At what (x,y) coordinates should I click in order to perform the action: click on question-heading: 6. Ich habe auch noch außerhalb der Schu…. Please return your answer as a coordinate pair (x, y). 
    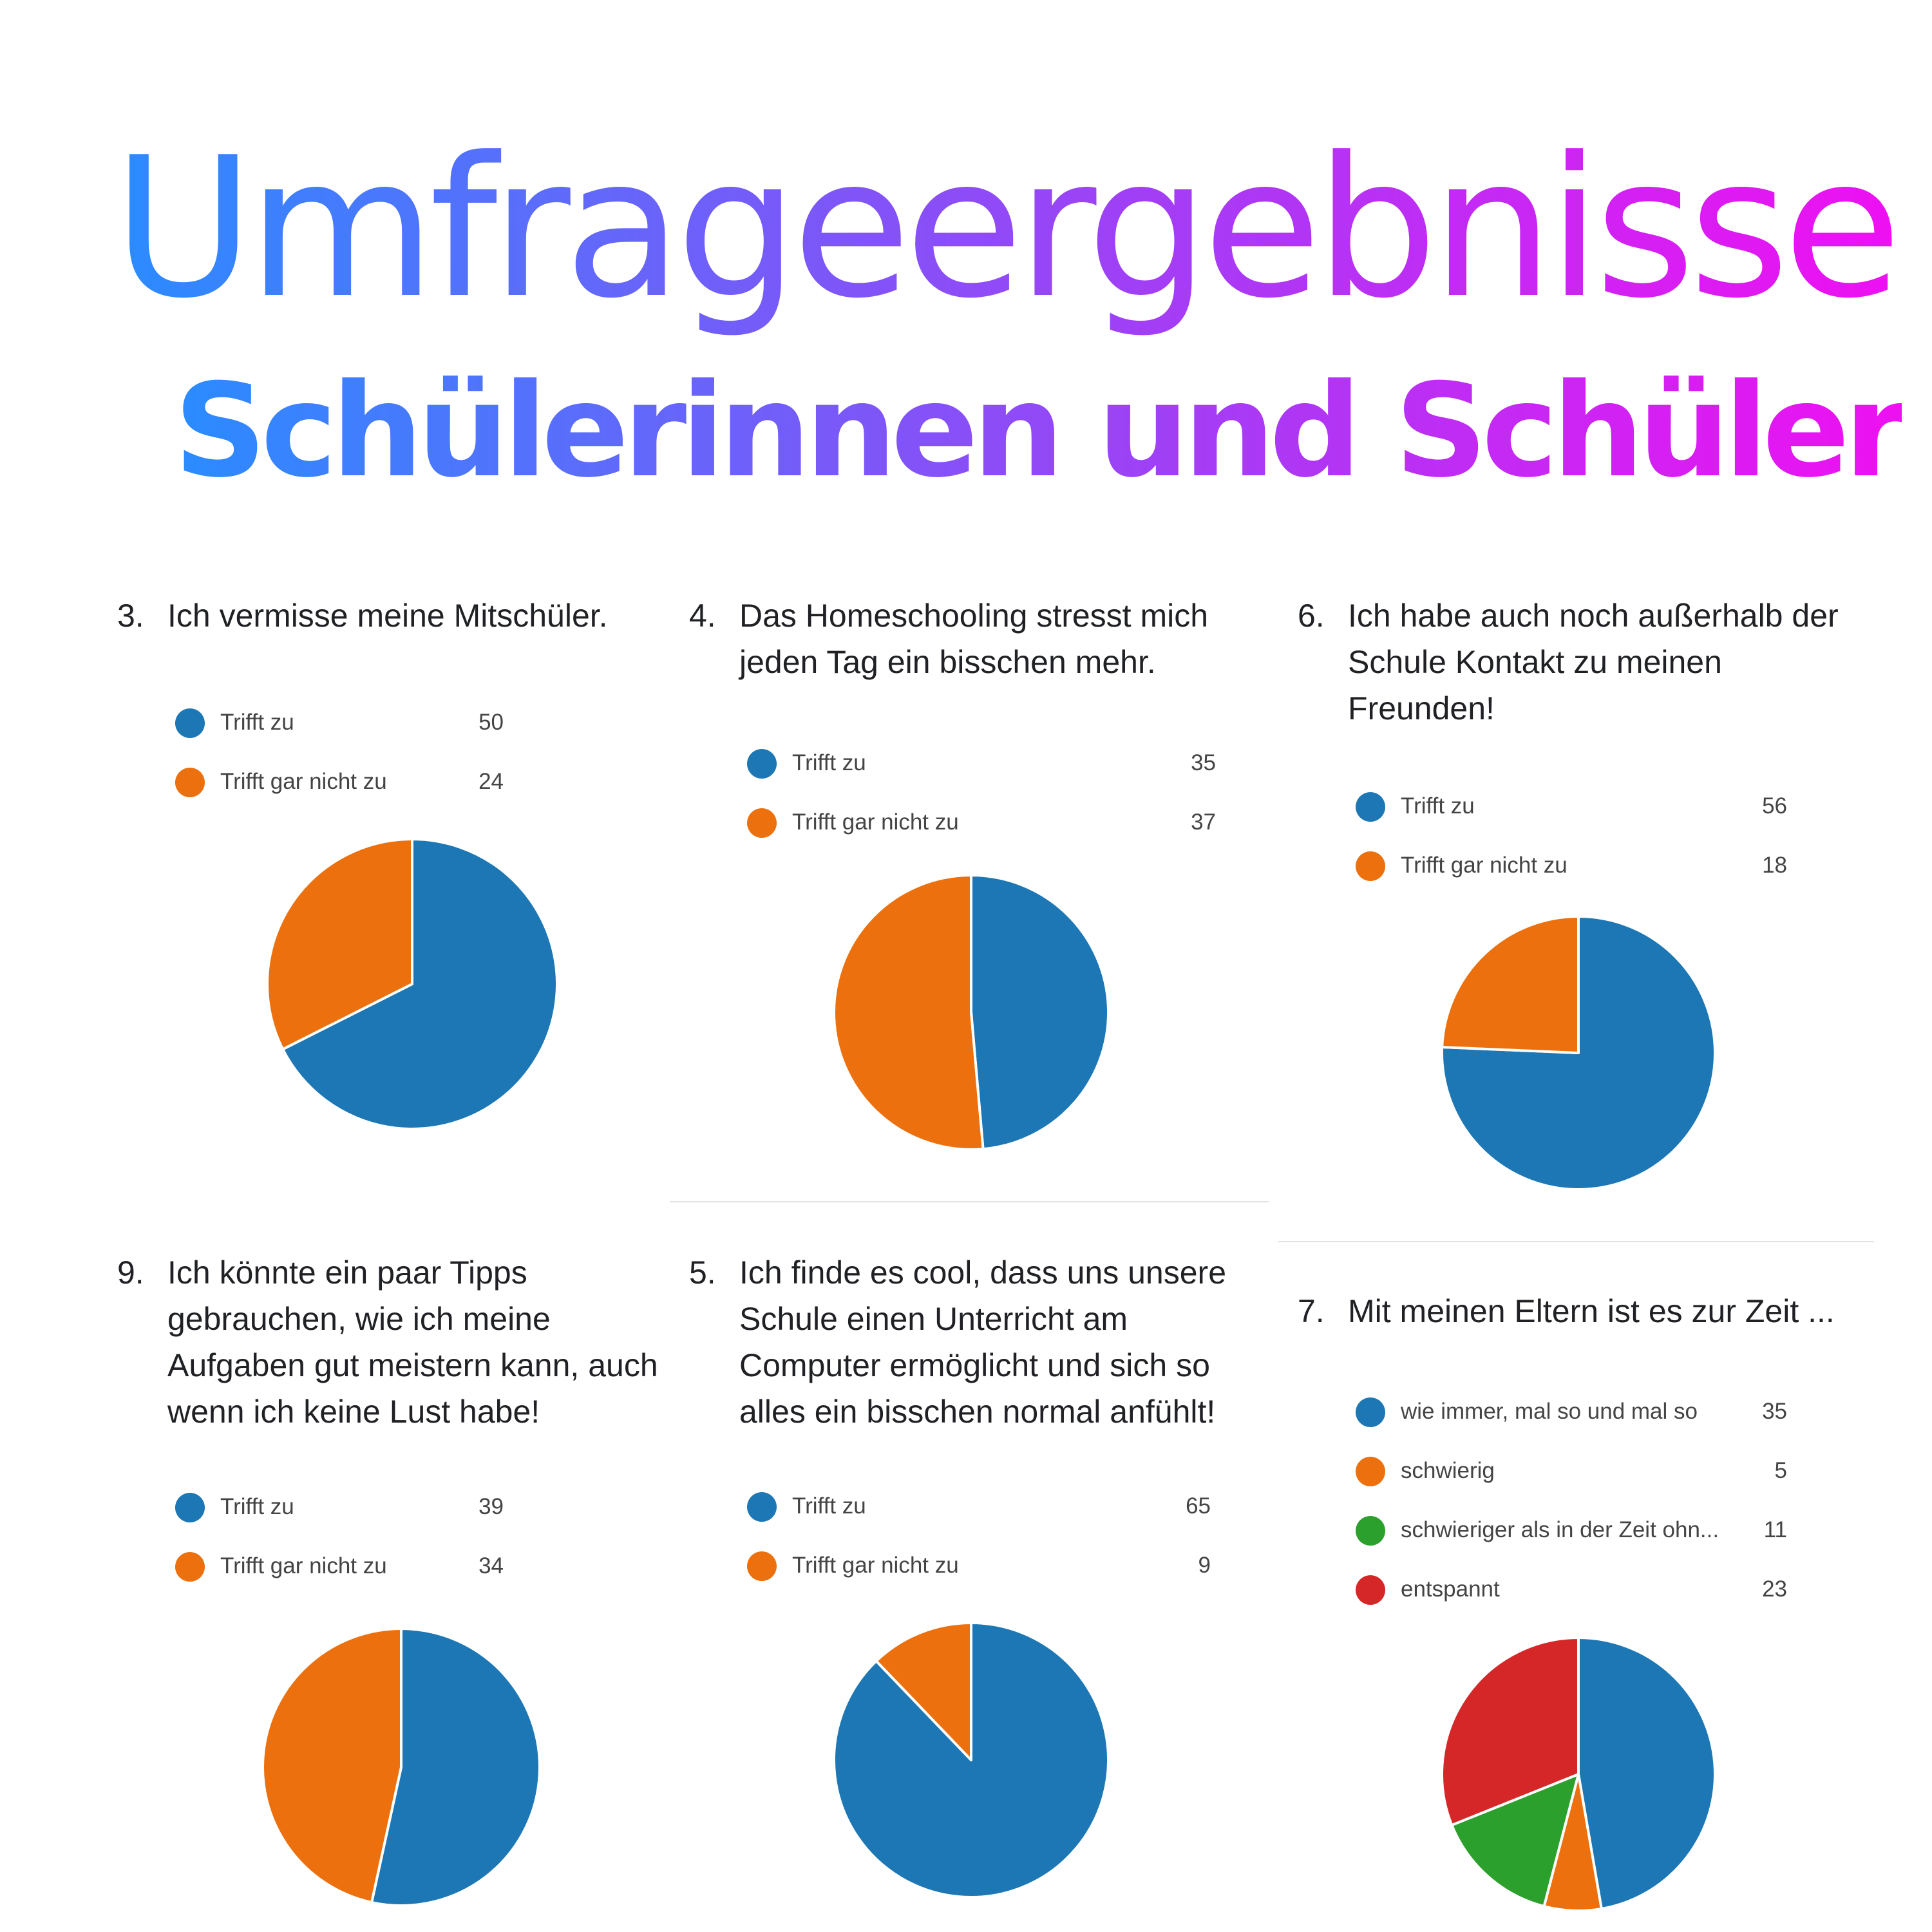
    Looking at the image, I should click on (1581, 662).